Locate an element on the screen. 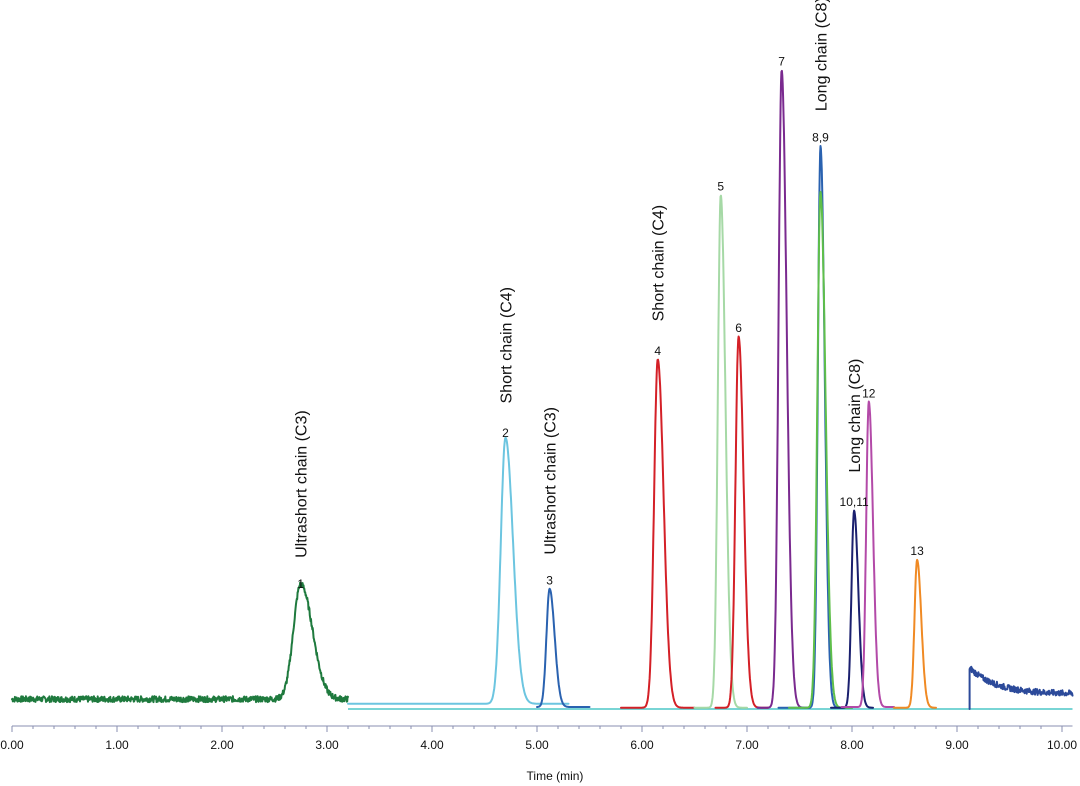  peak-label-7: 7 is located at coordinates (781, 62).